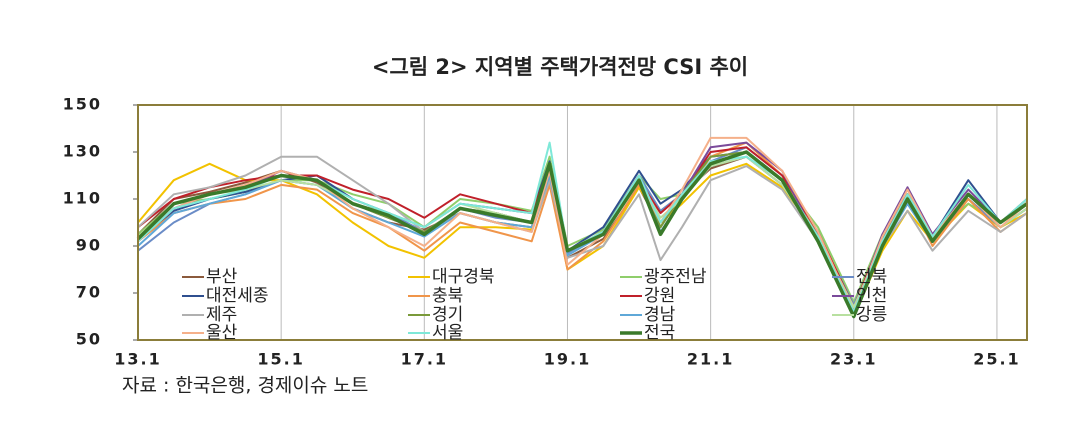  Describe the element at coordinates (871, 277) in the screenshot. I see `legend-label: 전북` at that location.